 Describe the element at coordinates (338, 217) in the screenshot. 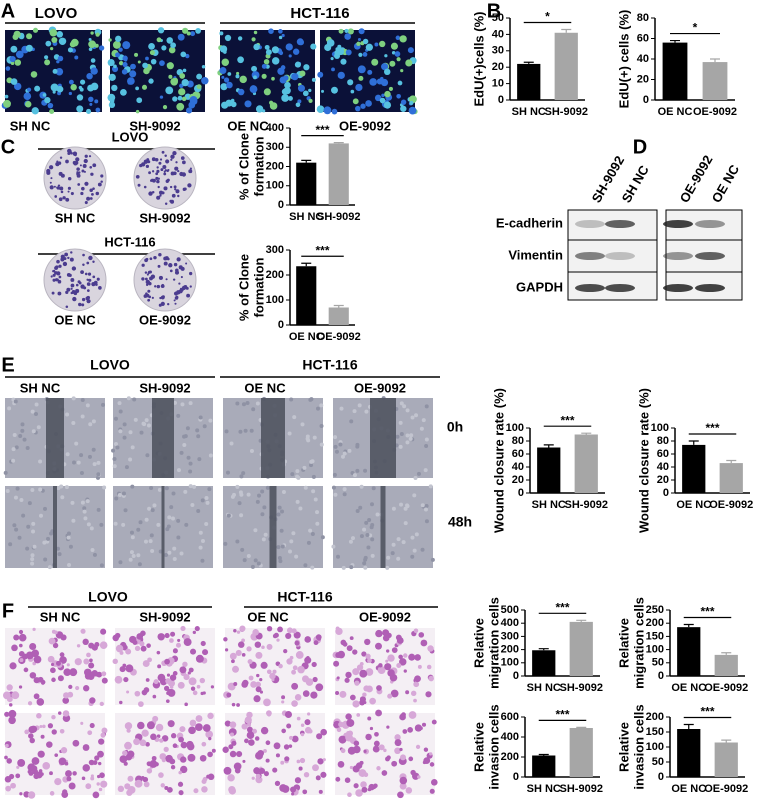

I see `x-tick-label: SH-9092` at that location.